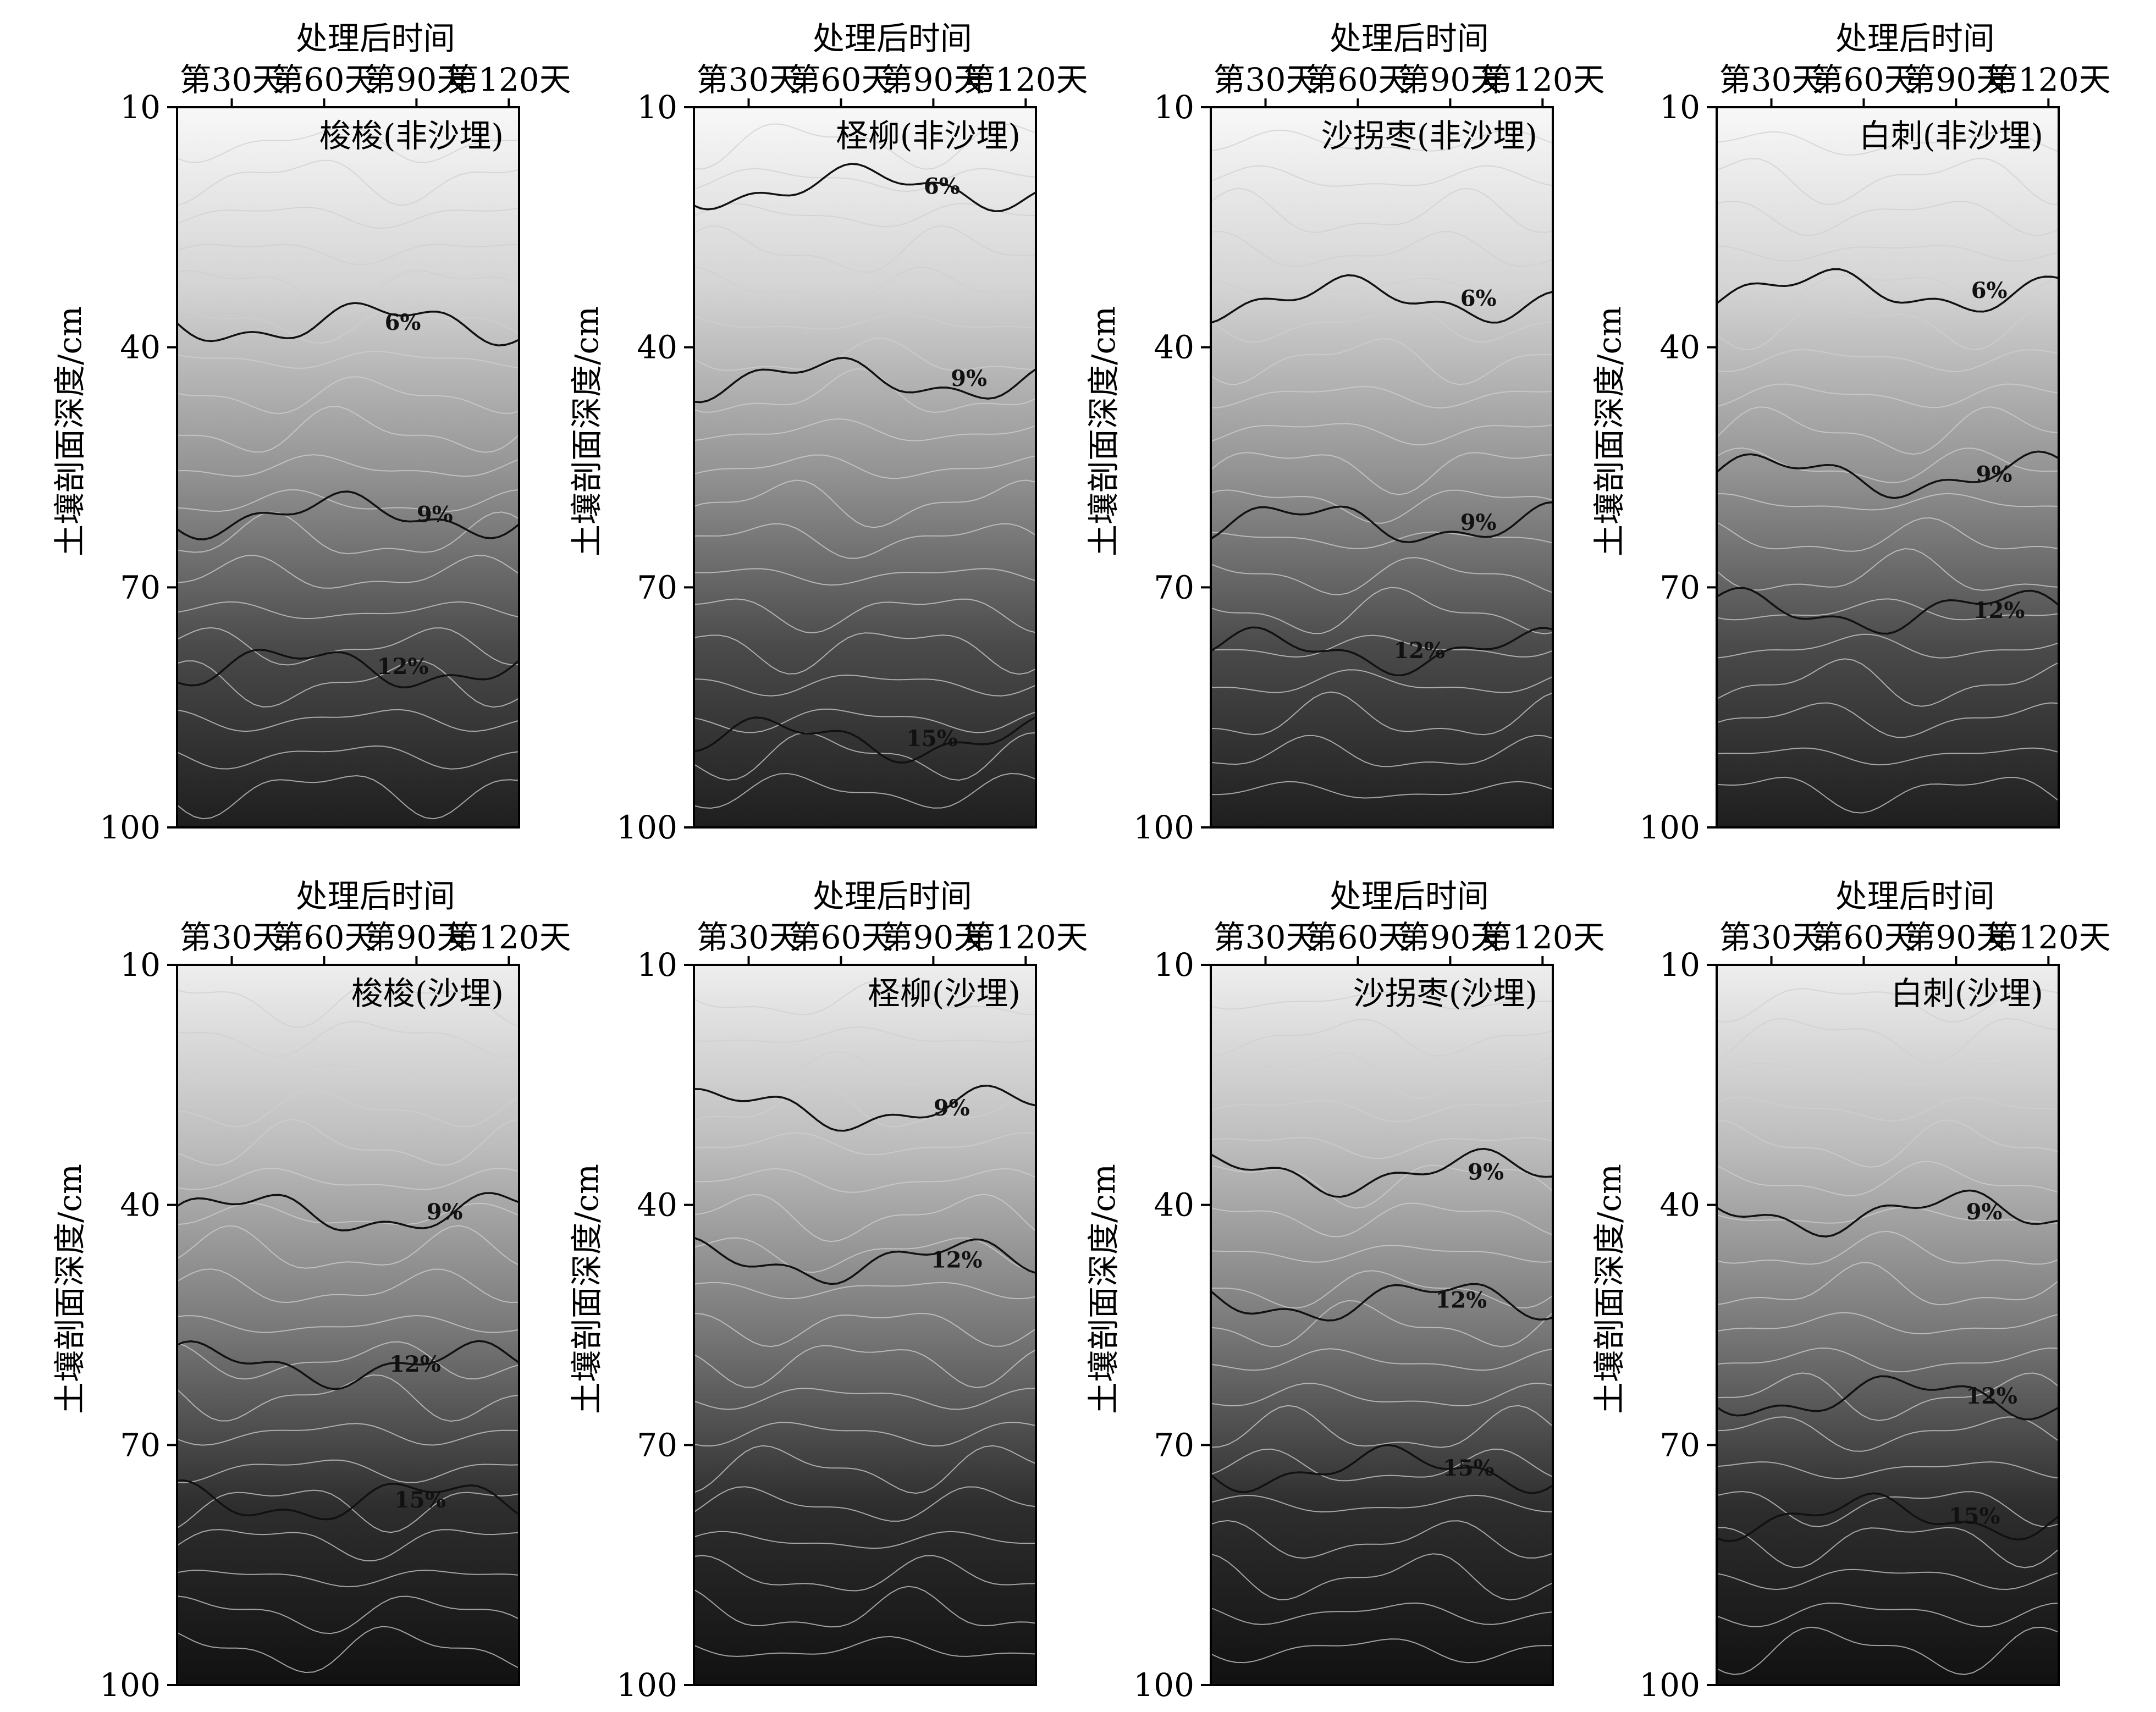  What do you see at coordinates (944, 993) in the screenshot?
I see `panel-title: 柽柳(沙埋)` at bounding box center [944, 993].